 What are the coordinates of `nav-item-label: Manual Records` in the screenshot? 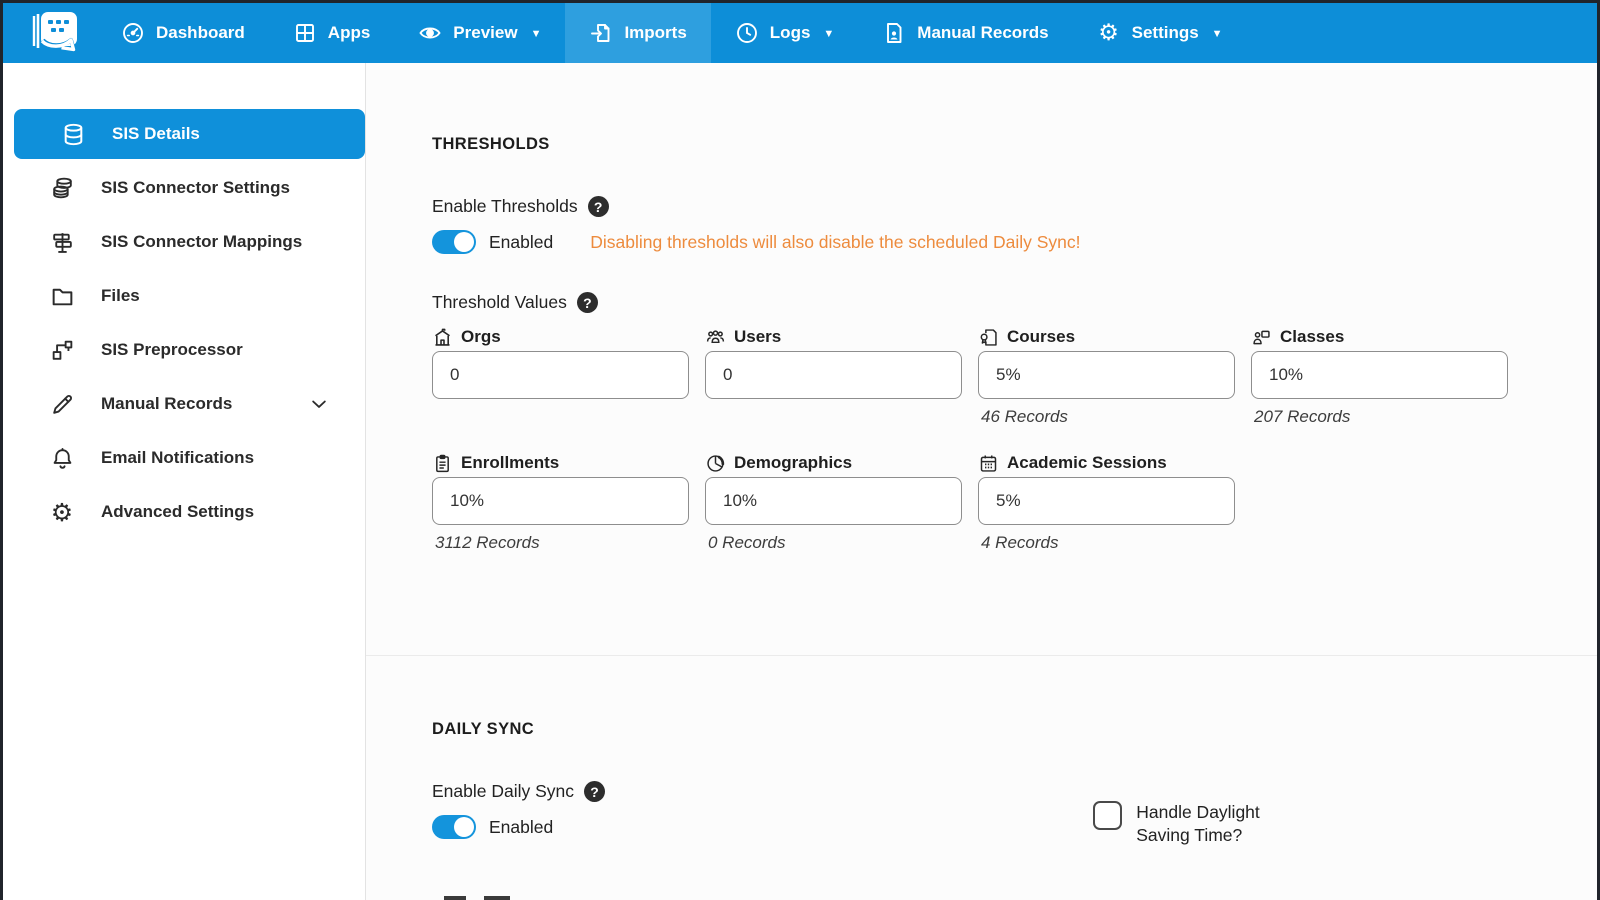 It's located at (983, 32).